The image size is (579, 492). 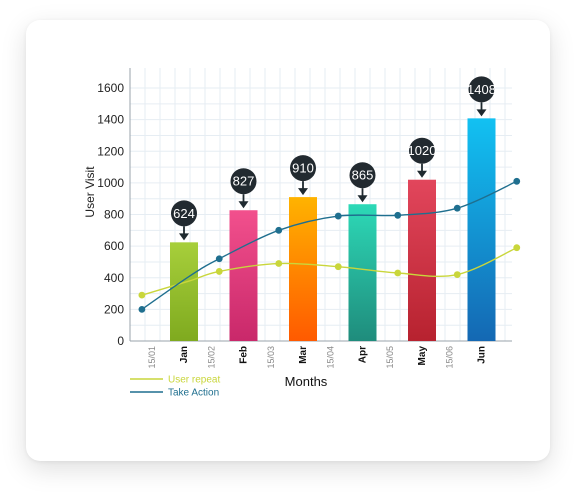 I want to click on value-pin: 624, so click(x=184, y=220).